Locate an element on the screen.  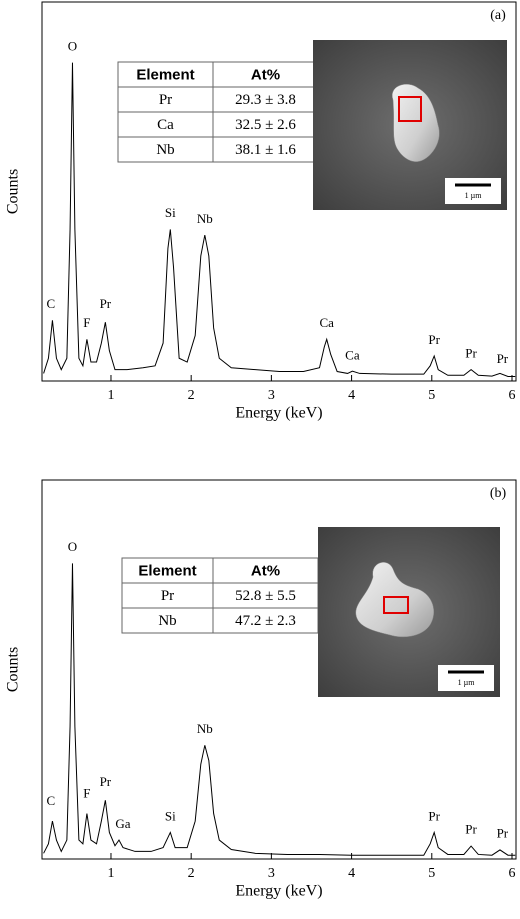
panel-label: (b) is located at coordinates (498, 493).